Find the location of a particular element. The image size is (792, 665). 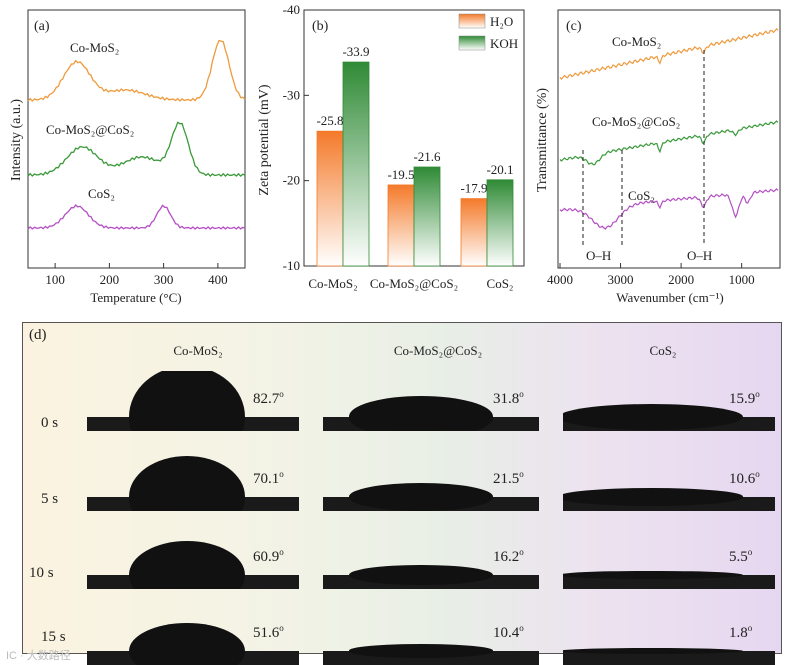

contact-angle-label: 51.6o is located at coordinates (268, 632).